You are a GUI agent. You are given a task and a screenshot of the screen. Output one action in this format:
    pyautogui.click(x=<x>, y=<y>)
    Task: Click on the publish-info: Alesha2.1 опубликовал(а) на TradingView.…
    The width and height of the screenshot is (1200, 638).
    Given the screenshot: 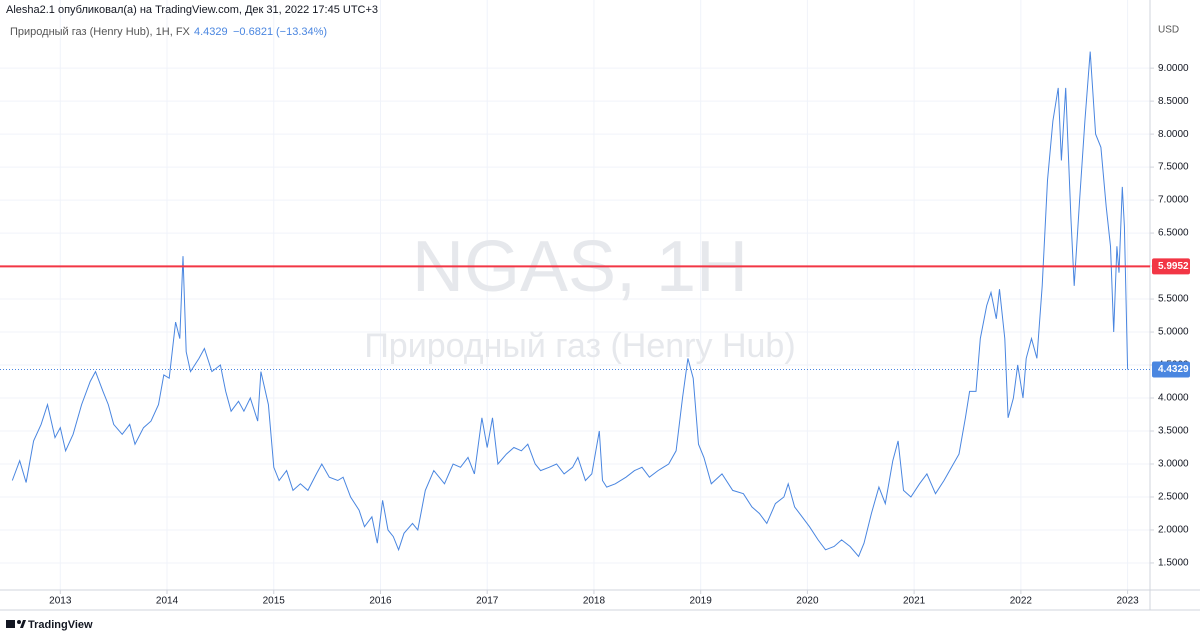 What is the action you would take?
    pyautogui.click(x=192, y=10)
    